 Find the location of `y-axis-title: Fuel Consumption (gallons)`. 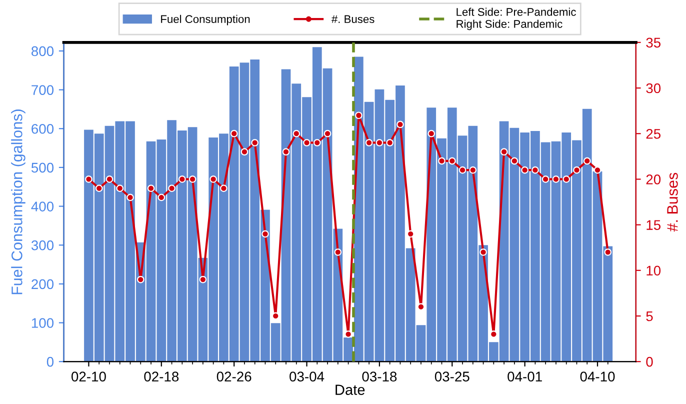

y-axis-title: Fuel Consumption (gallons) is located at coordinates (18, 202).